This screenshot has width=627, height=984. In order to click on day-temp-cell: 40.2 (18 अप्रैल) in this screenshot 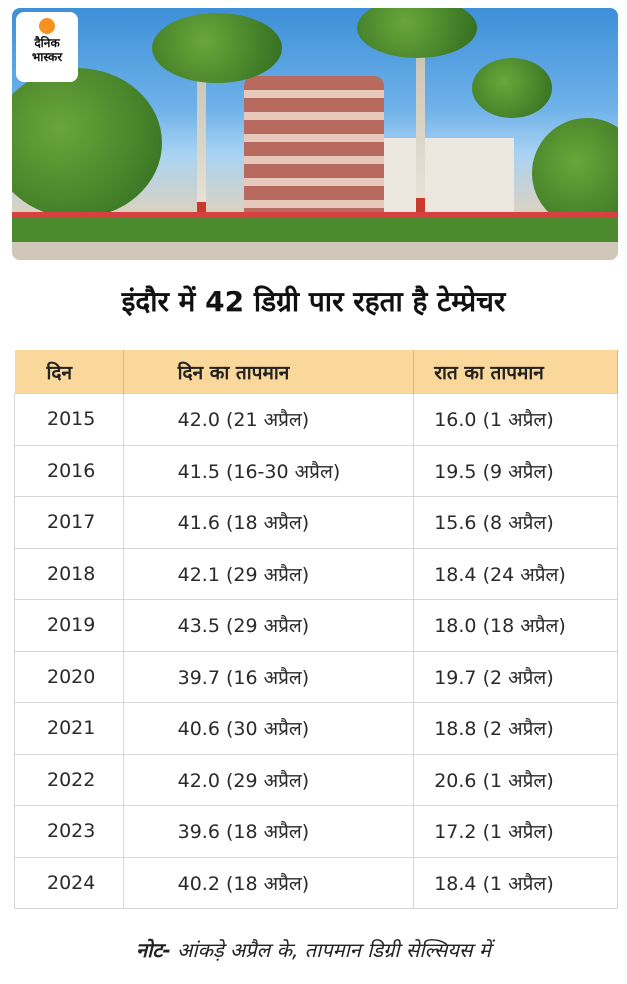, I will do `click(268, 882)`.